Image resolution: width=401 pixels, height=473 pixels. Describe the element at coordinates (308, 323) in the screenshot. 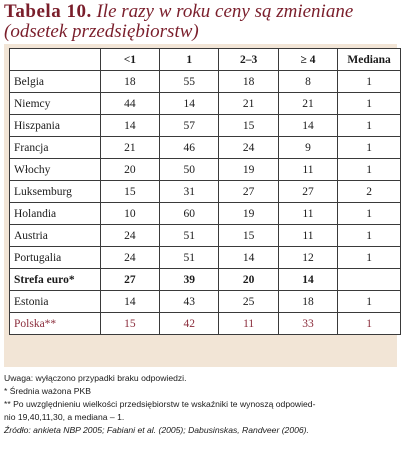

I see `table-cell: 33` at that location.